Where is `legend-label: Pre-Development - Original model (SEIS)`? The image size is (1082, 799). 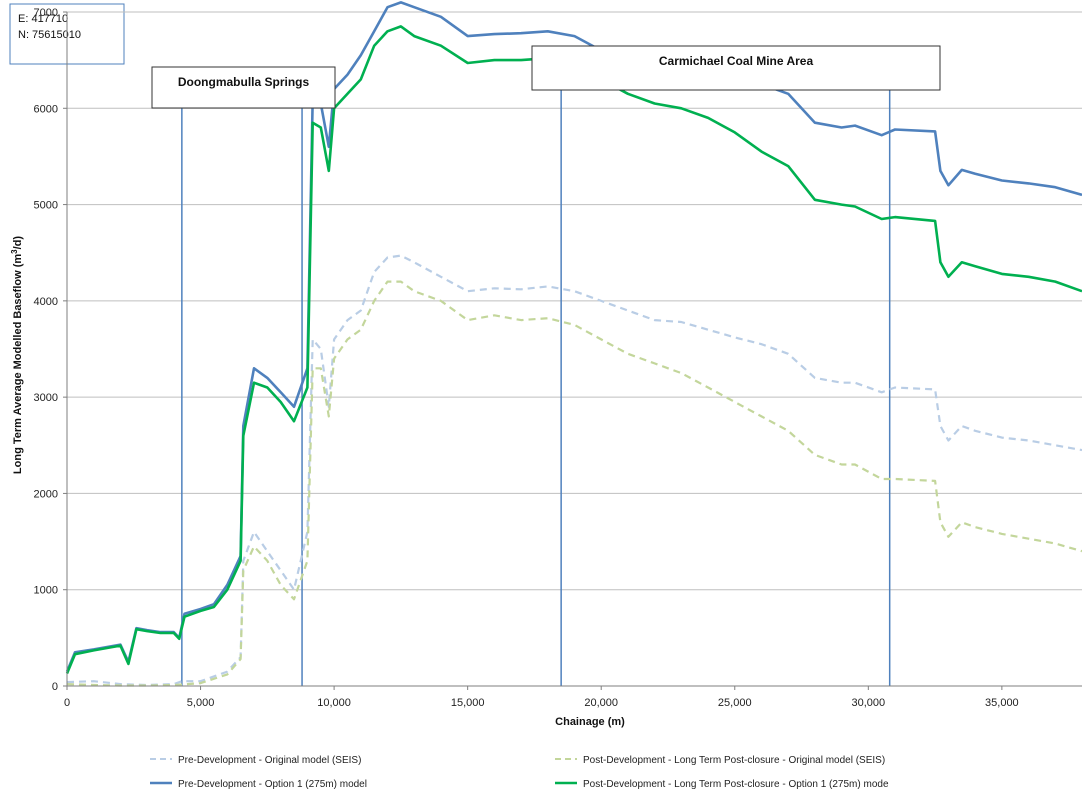
legend-label: Pre-Development - Original model (SEIS) is located at coordinates (269, 760).